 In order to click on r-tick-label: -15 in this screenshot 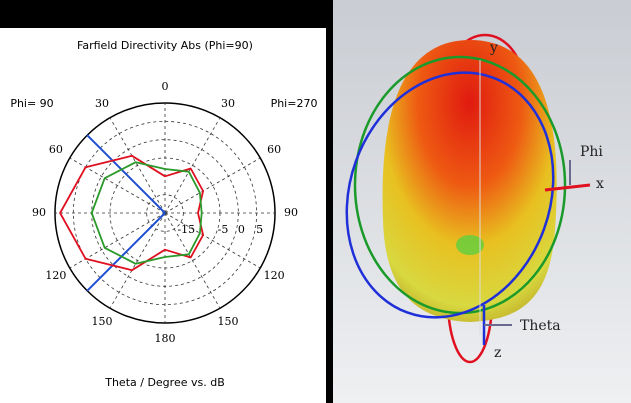, I will do `click(186, 229)`.